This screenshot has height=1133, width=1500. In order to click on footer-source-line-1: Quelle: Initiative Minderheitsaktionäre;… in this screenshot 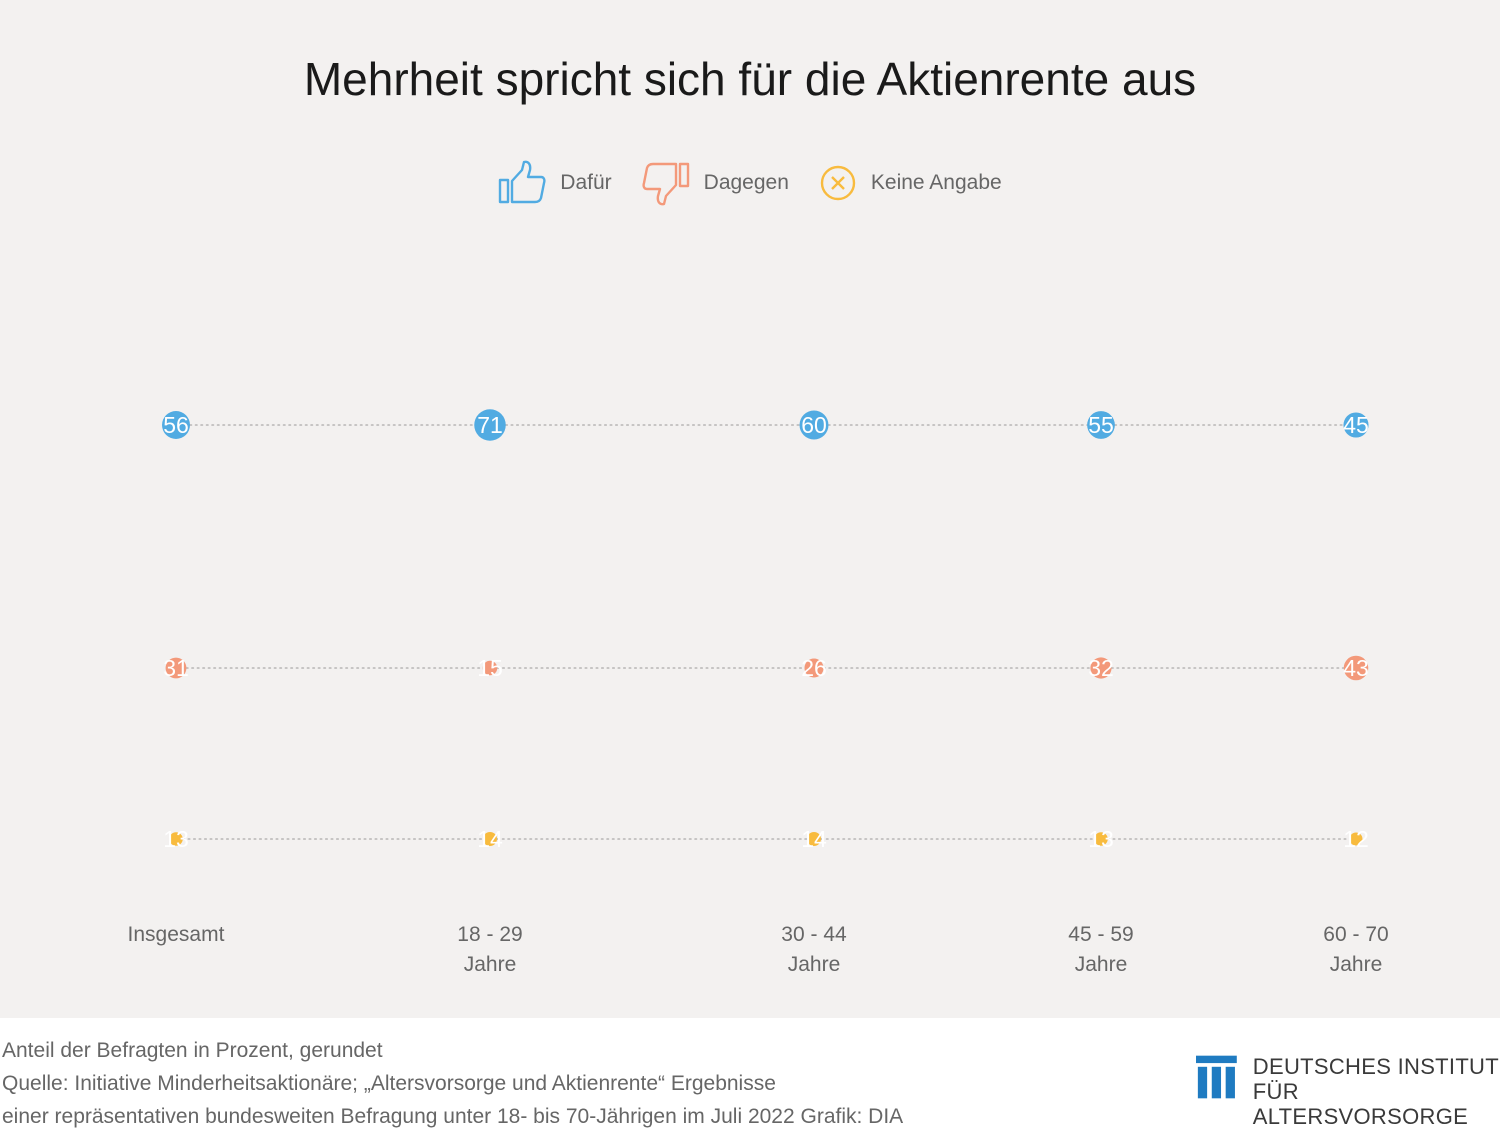, I will do `click(389, 1083)`.